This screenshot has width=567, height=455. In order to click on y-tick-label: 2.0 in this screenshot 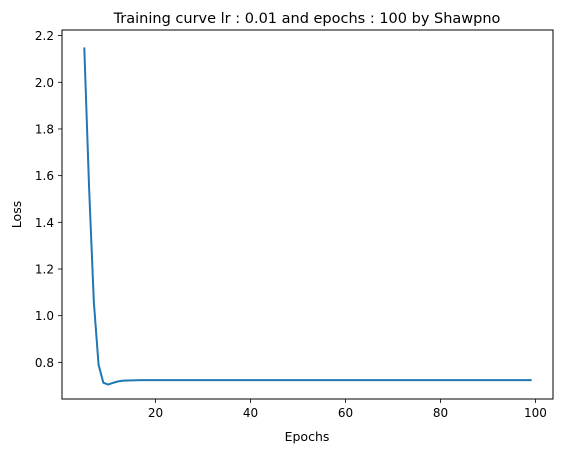, I will do `click(44, 83)`.